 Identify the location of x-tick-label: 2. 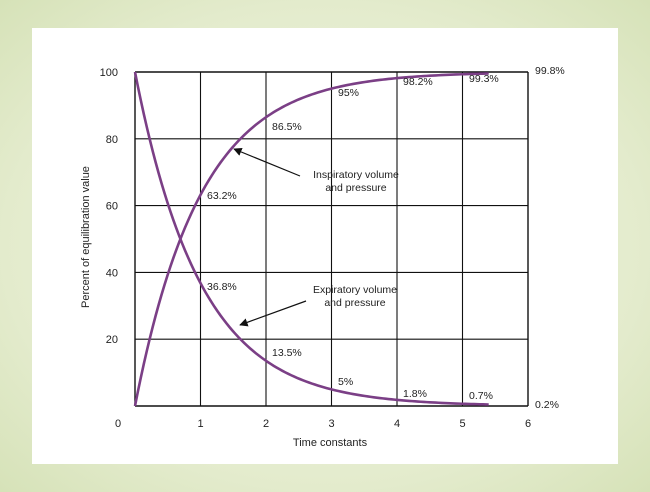
(266, 424).